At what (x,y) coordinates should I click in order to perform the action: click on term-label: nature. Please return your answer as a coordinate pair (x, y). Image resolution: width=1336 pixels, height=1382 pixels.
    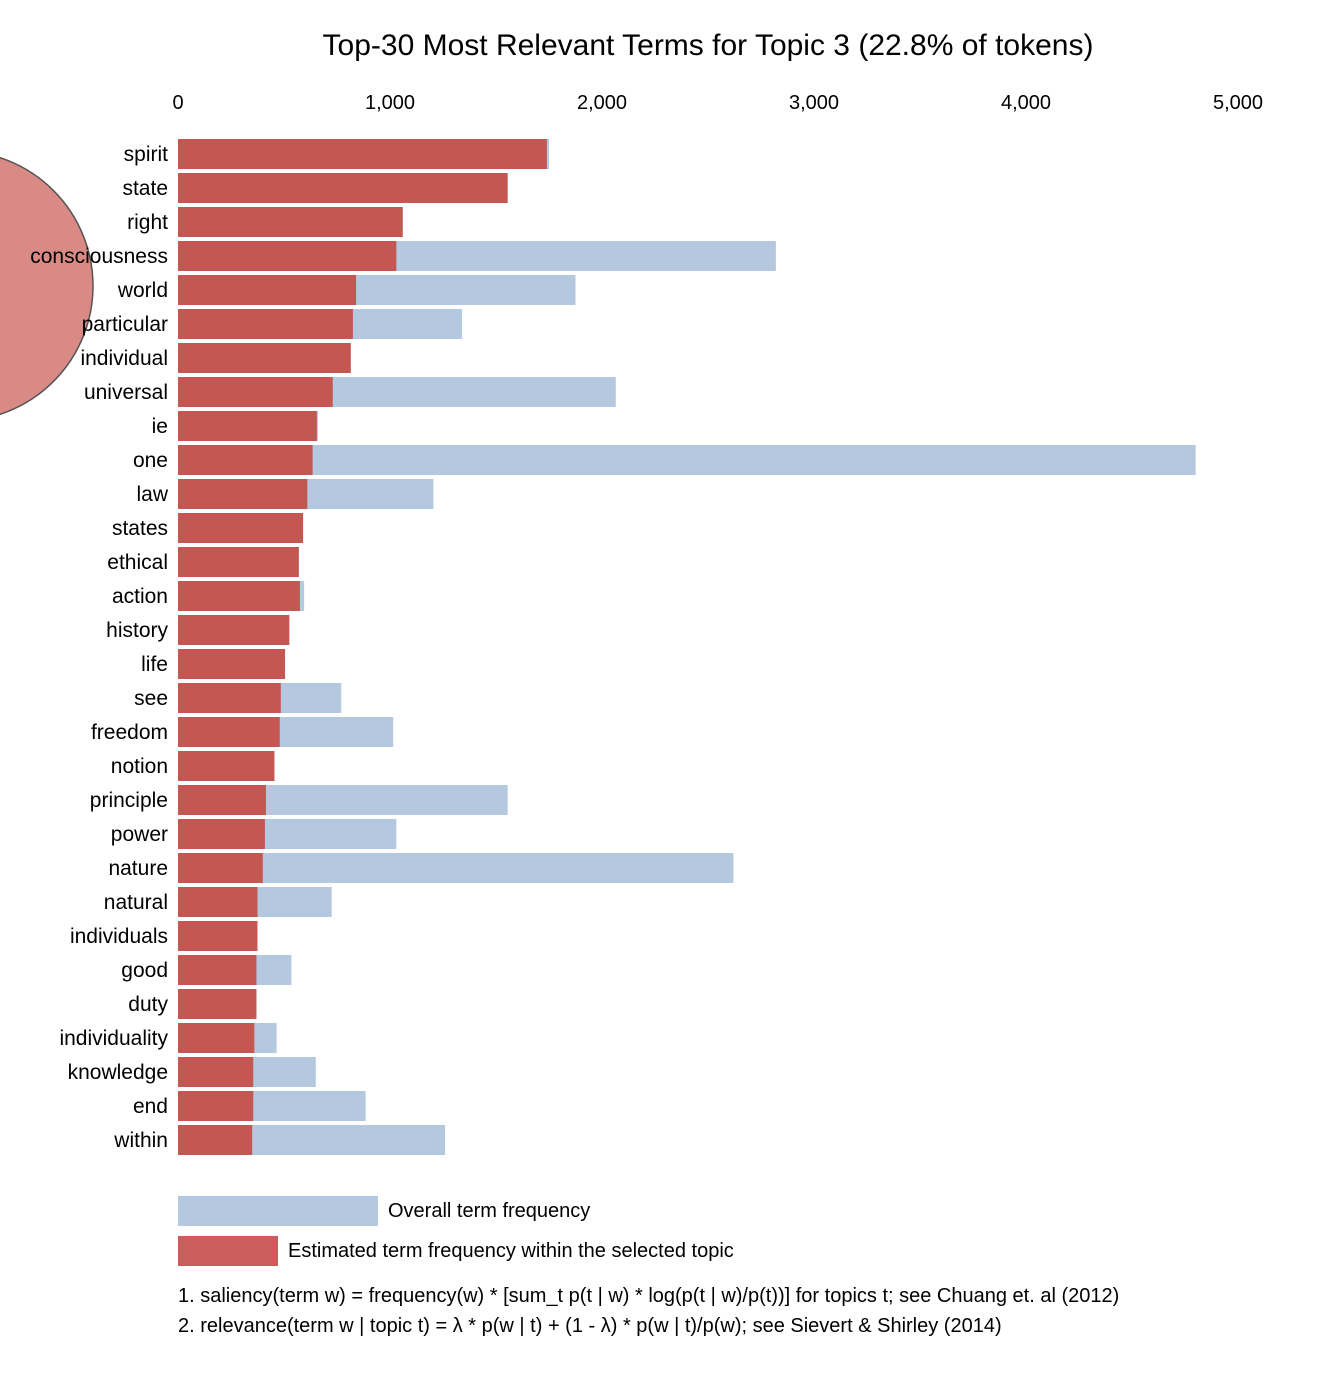
    Looking at the image, I should click on (138, 868).